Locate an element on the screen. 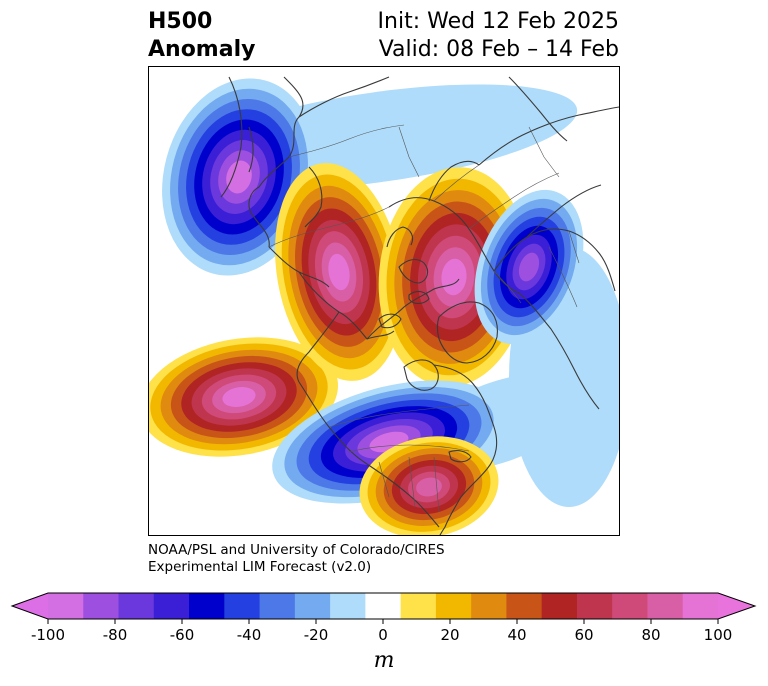  colorbar-tick-label: 80 is located at coordinates (650, 635).